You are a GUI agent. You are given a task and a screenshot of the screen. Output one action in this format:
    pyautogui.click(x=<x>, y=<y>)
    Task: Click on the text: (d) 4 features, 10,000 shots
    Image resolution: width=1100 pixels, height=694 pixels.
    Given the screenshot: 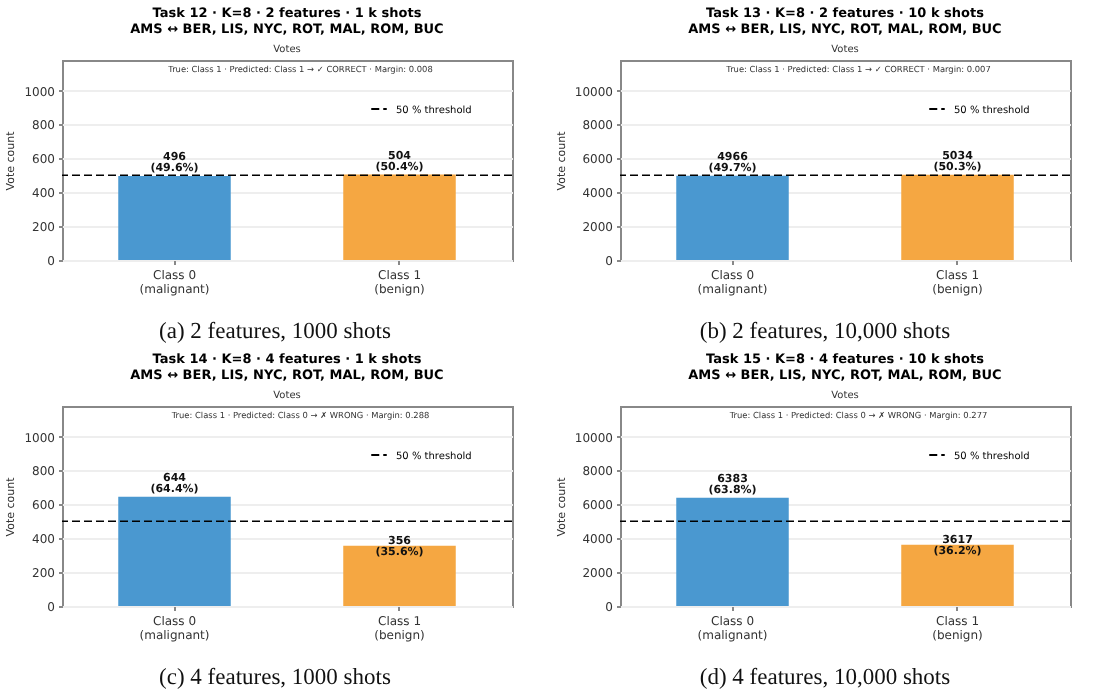 What is the action you would take?
    pyautogui.click(x=825, y=678)
    